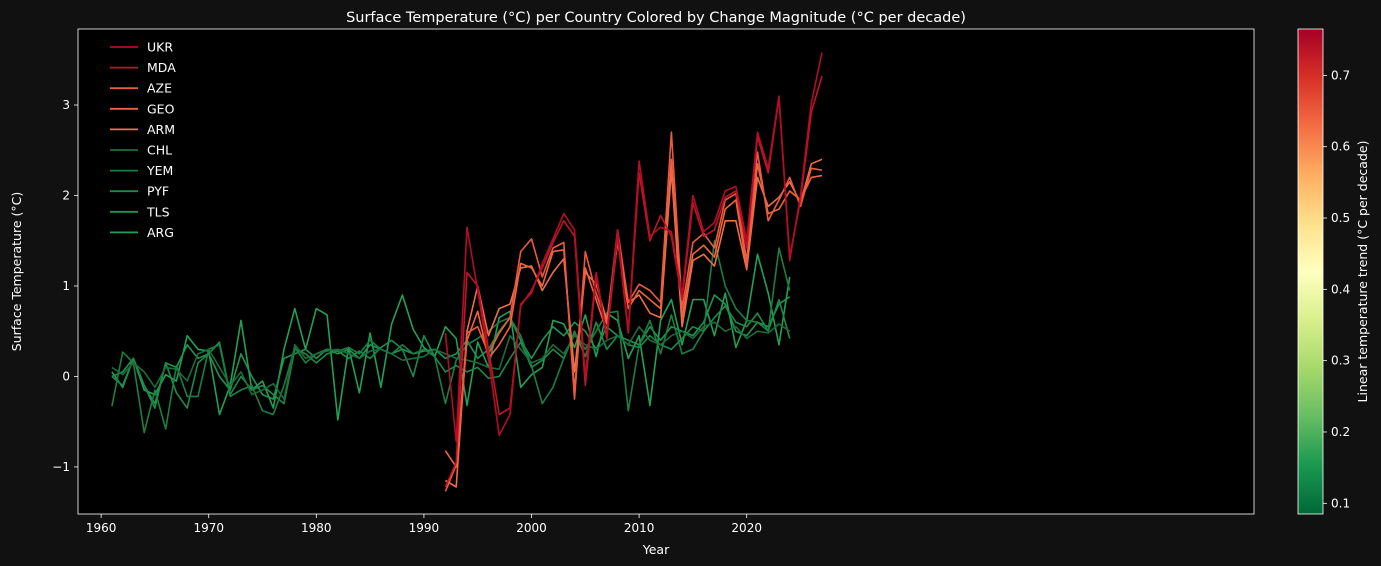  What do you see at coordinates (1362, 272) in the screenshot?
I see `colorbar-label: Linear temperature trend (°C per decade)` at bounding box center [1362, 272].